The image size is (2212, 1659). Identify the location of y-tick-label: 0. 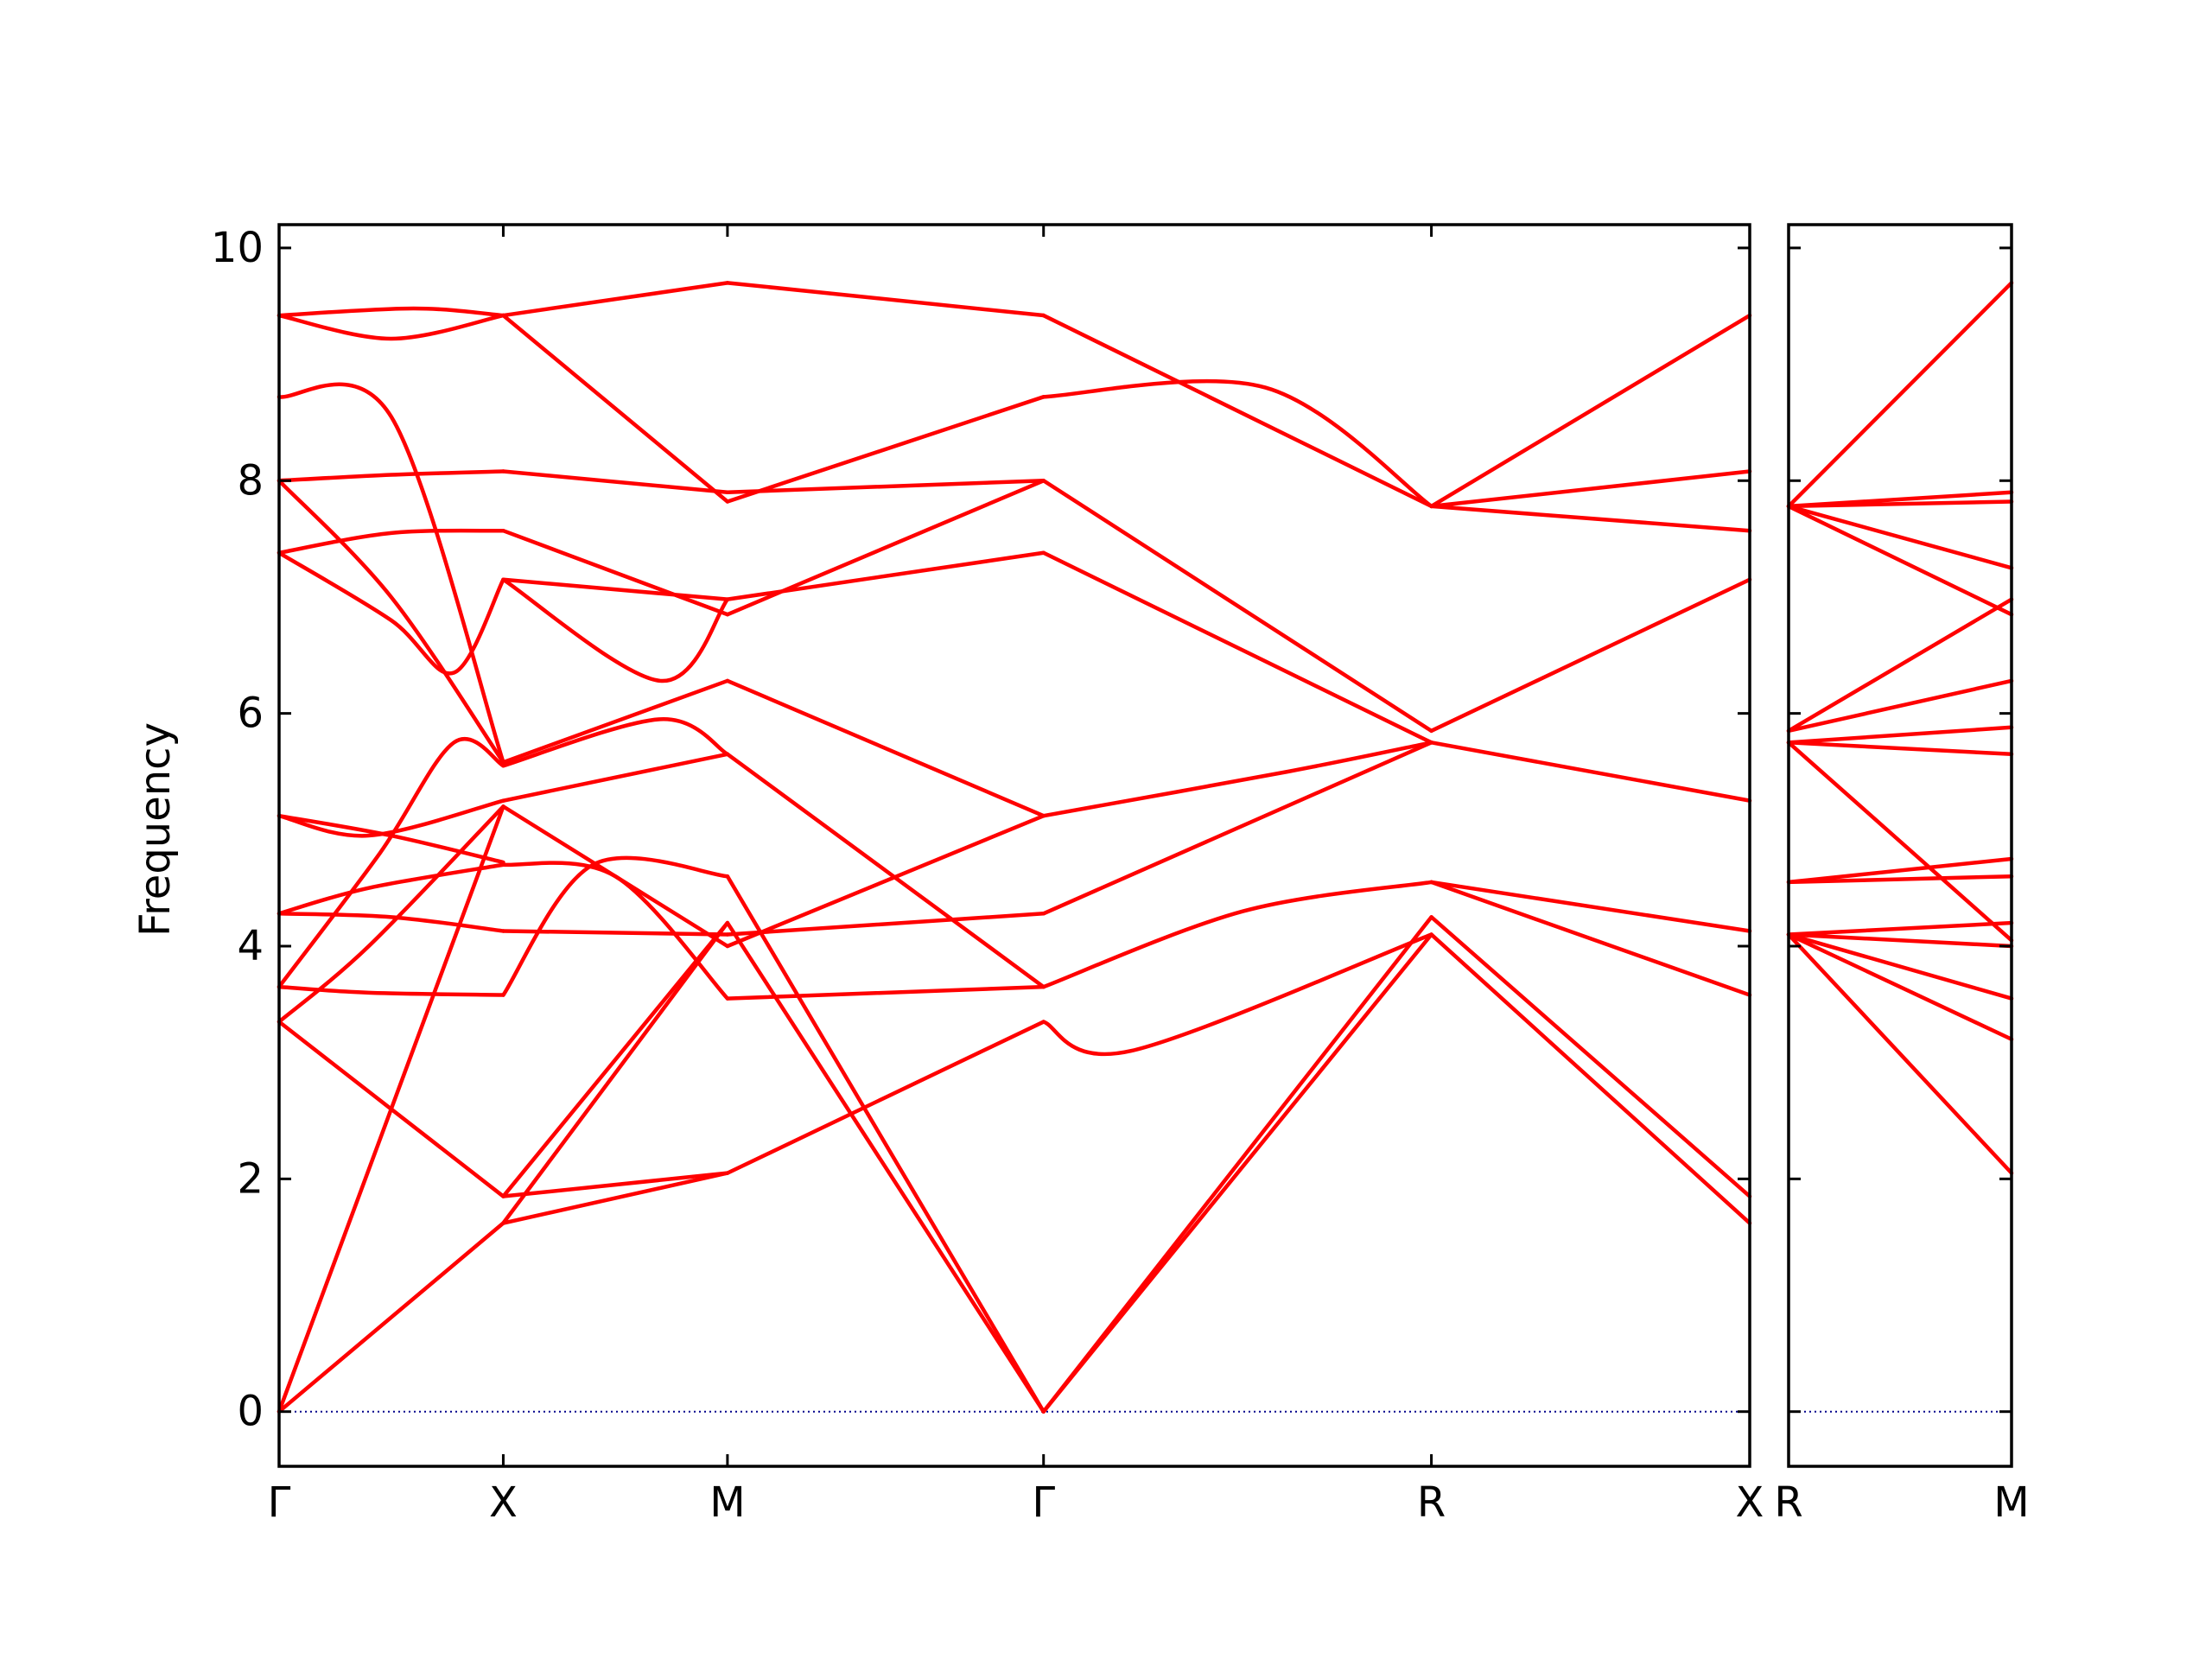
(250, 1412).